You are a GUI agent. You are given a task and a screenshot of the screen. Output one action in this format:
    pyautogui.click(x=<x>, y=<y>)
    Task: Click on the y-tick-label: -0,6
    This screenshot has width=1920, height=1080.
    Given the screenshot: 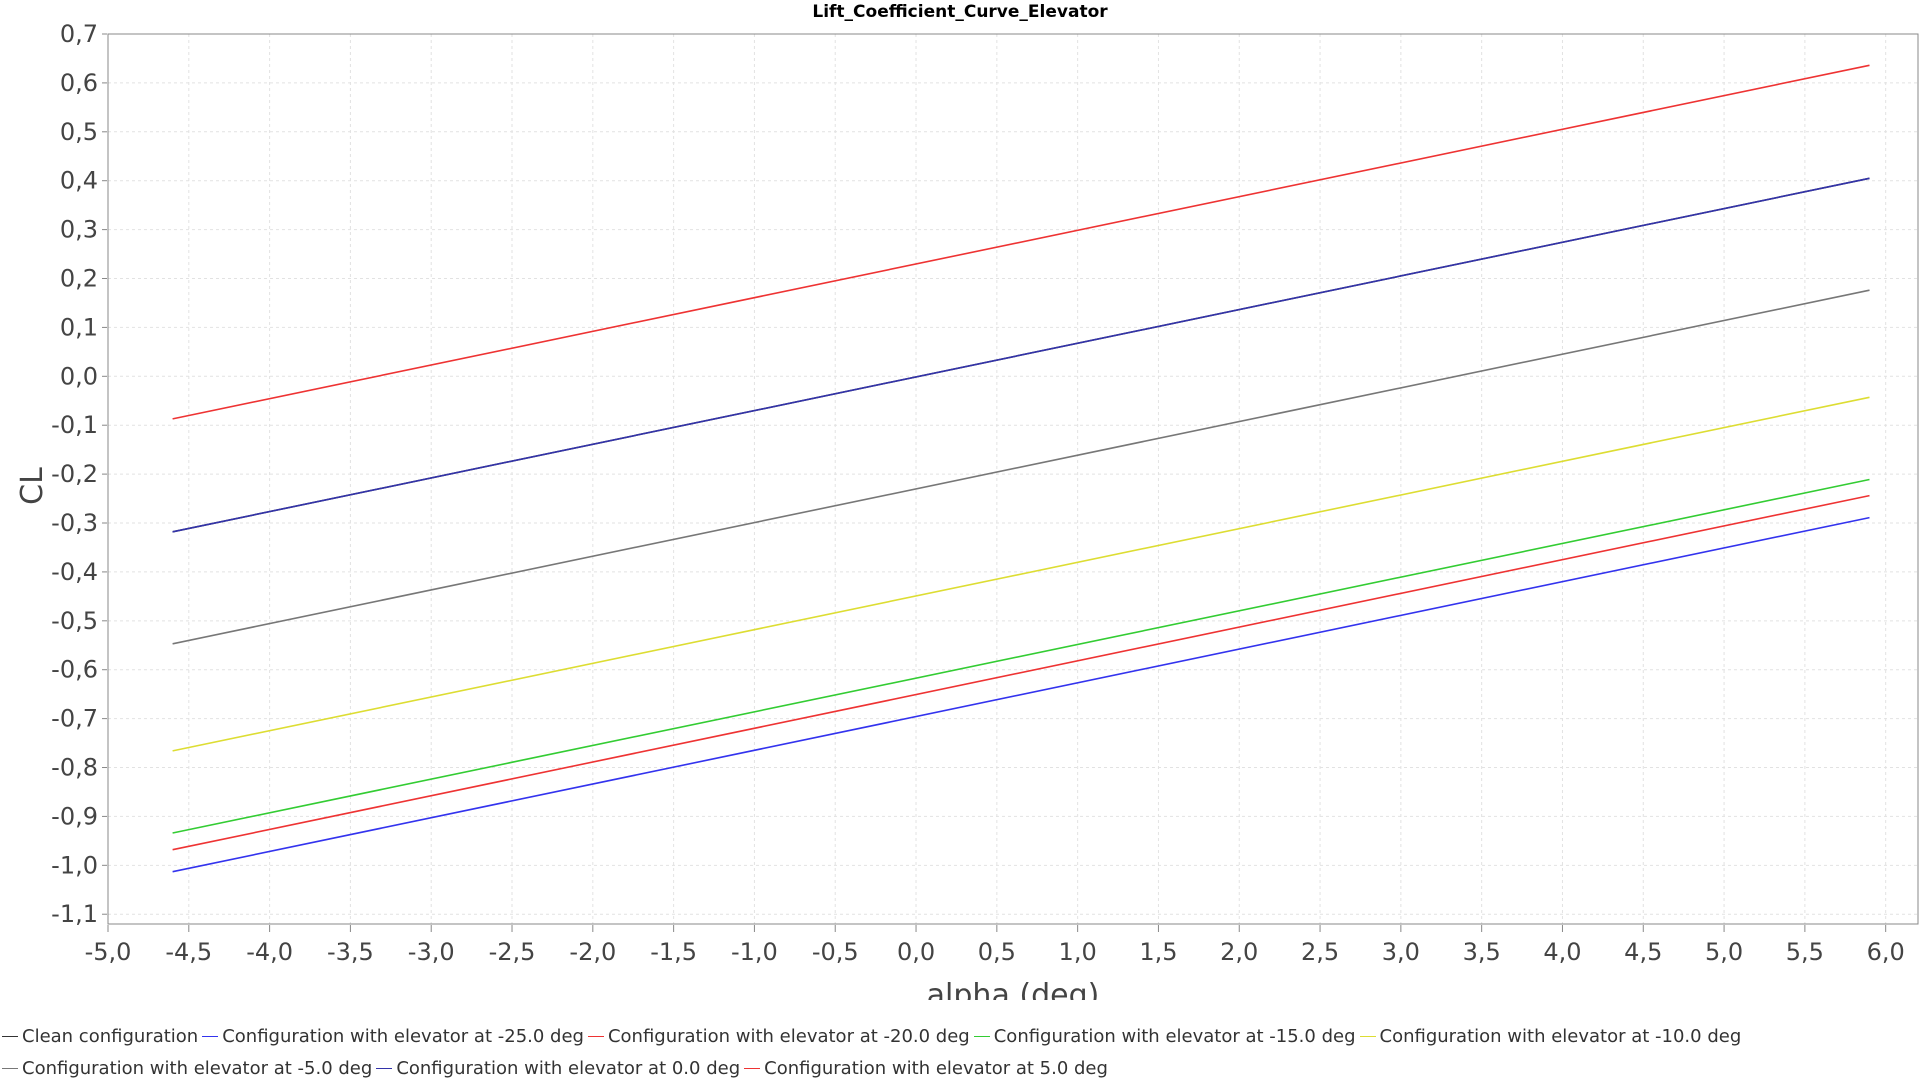 What is the action you would take?
    pyautogui.click(x=74, y=670)
    